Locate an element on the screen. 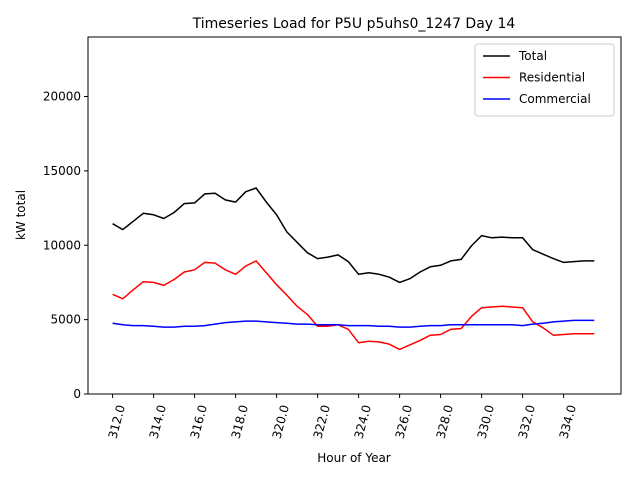 The image size is (640, 480). y-axis-label: kW total is located at coordinates (21, 215).